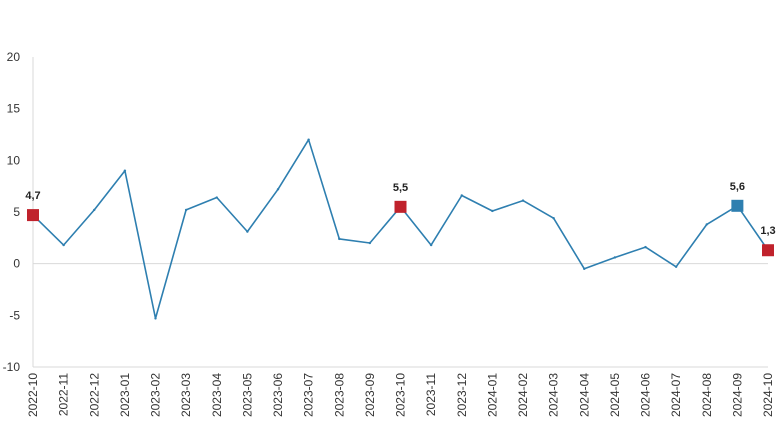  I want to click on x-tick-label: 2022-10, so click(33, 395).